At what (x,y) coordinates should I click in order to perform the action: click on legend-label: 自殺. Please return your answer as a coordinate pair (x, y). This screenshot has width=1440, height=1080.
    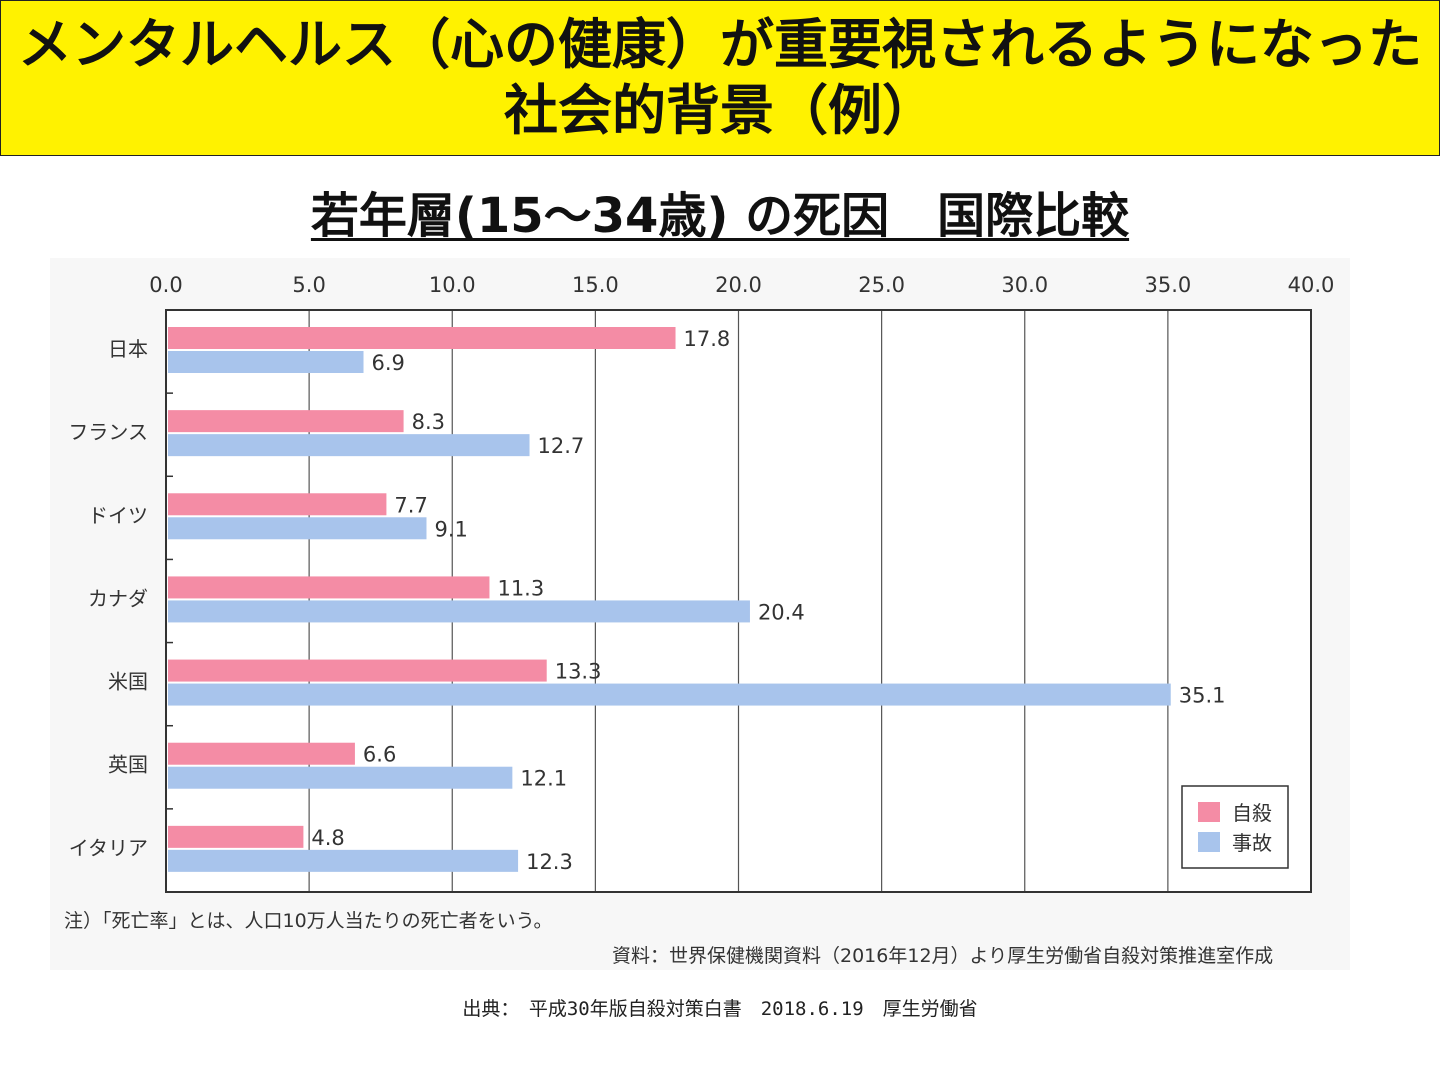
    Looking at the image, I should click on (1252, 813).